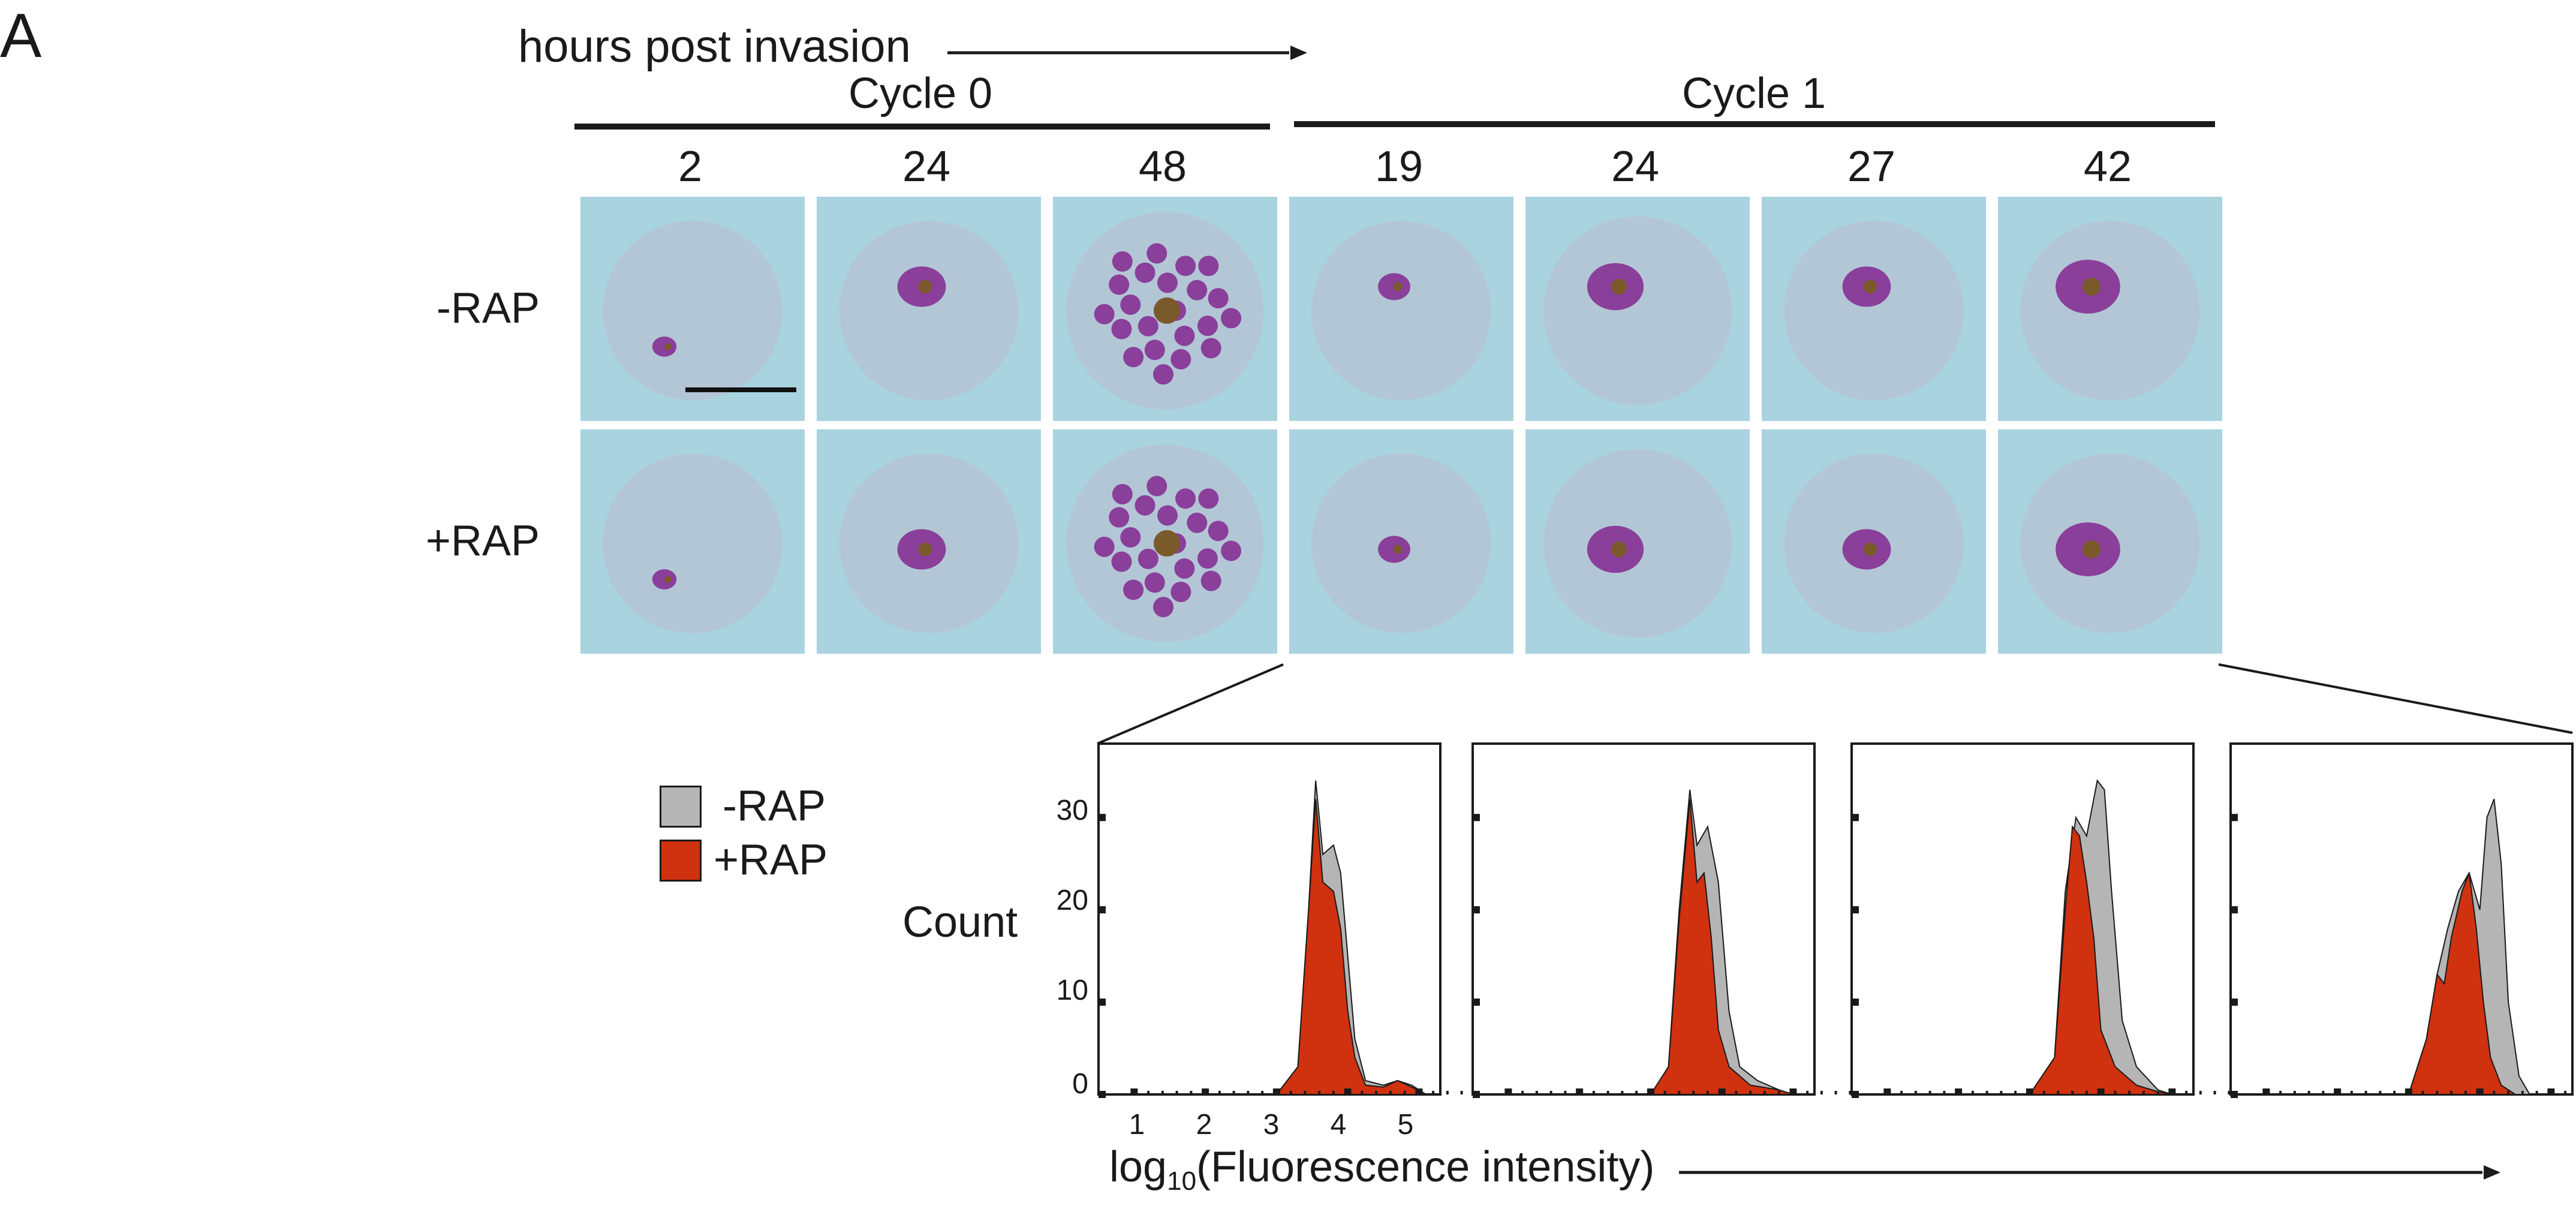 Image resolution: width=2576 pixels, height=1215 pixels. What do you see at coordinates (681, 861) in the screenshot?
I see `legend-swatch-plus-rap` at bounding box center [681, 861].